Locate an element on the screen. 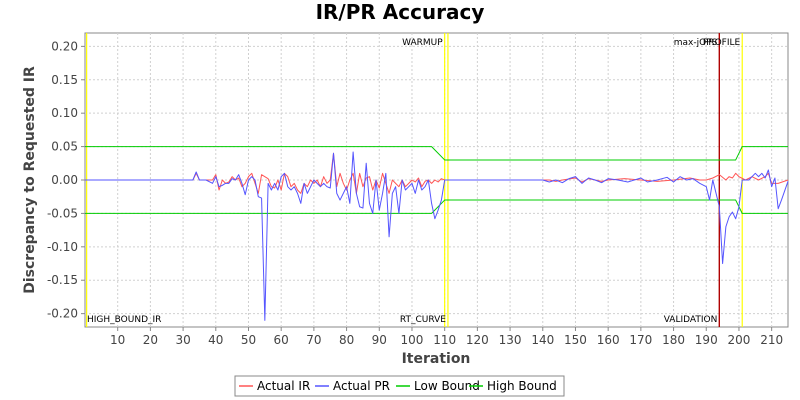  series-line-low-bound is located at coordinates (436, 206).